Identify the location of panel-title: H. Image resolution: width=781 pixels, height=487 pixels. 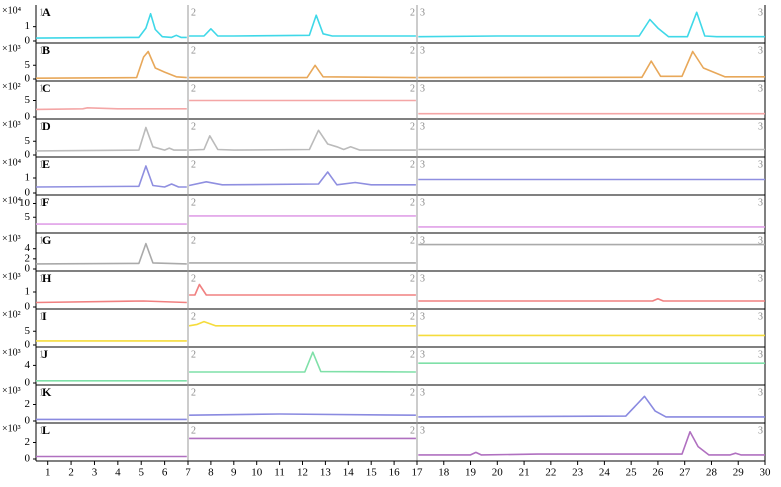
(47, 278).